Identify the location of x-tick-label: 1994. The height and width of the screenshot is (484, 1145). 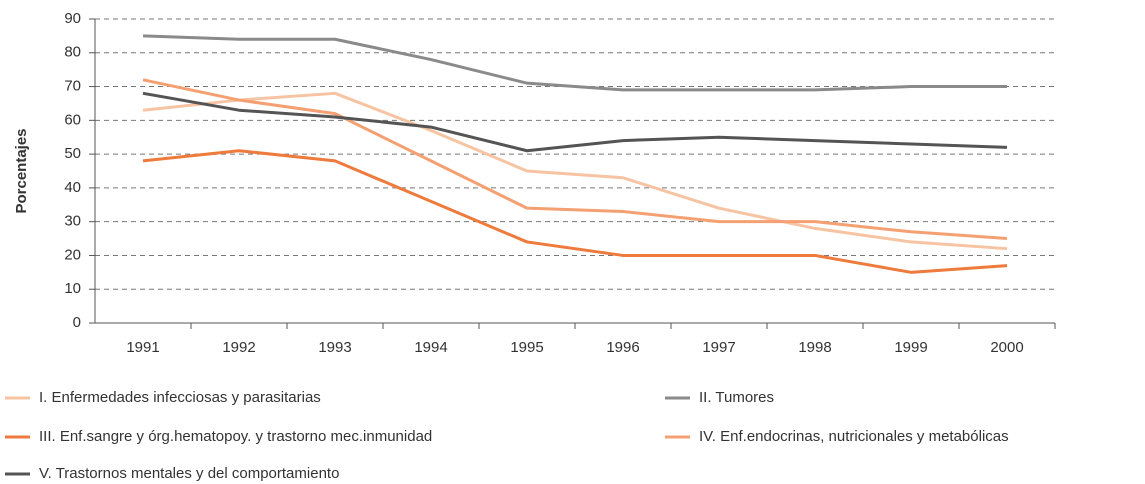
(430, 347).